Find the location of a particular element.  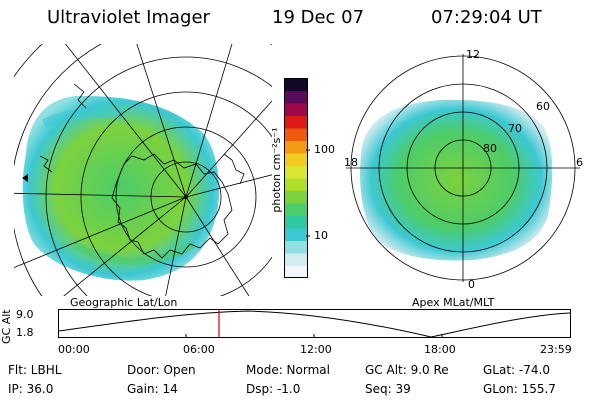

altitude-tick-9: 9.0 is located at coordinates (25, 314).